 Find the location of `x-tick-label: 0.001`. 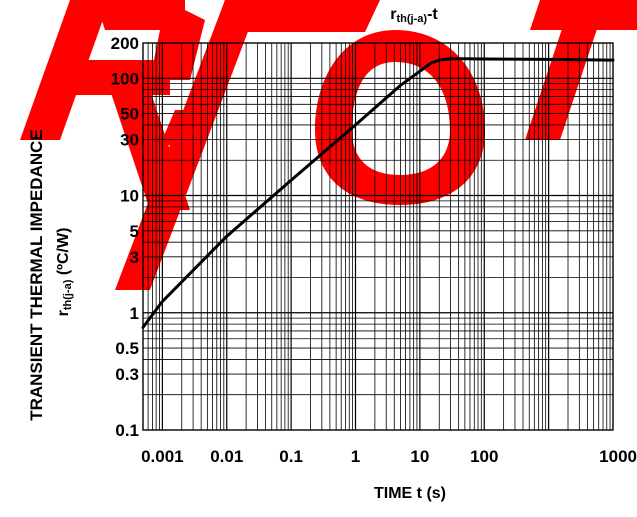

x-tick-label: 0.001 is located at coordinates (162, 456).